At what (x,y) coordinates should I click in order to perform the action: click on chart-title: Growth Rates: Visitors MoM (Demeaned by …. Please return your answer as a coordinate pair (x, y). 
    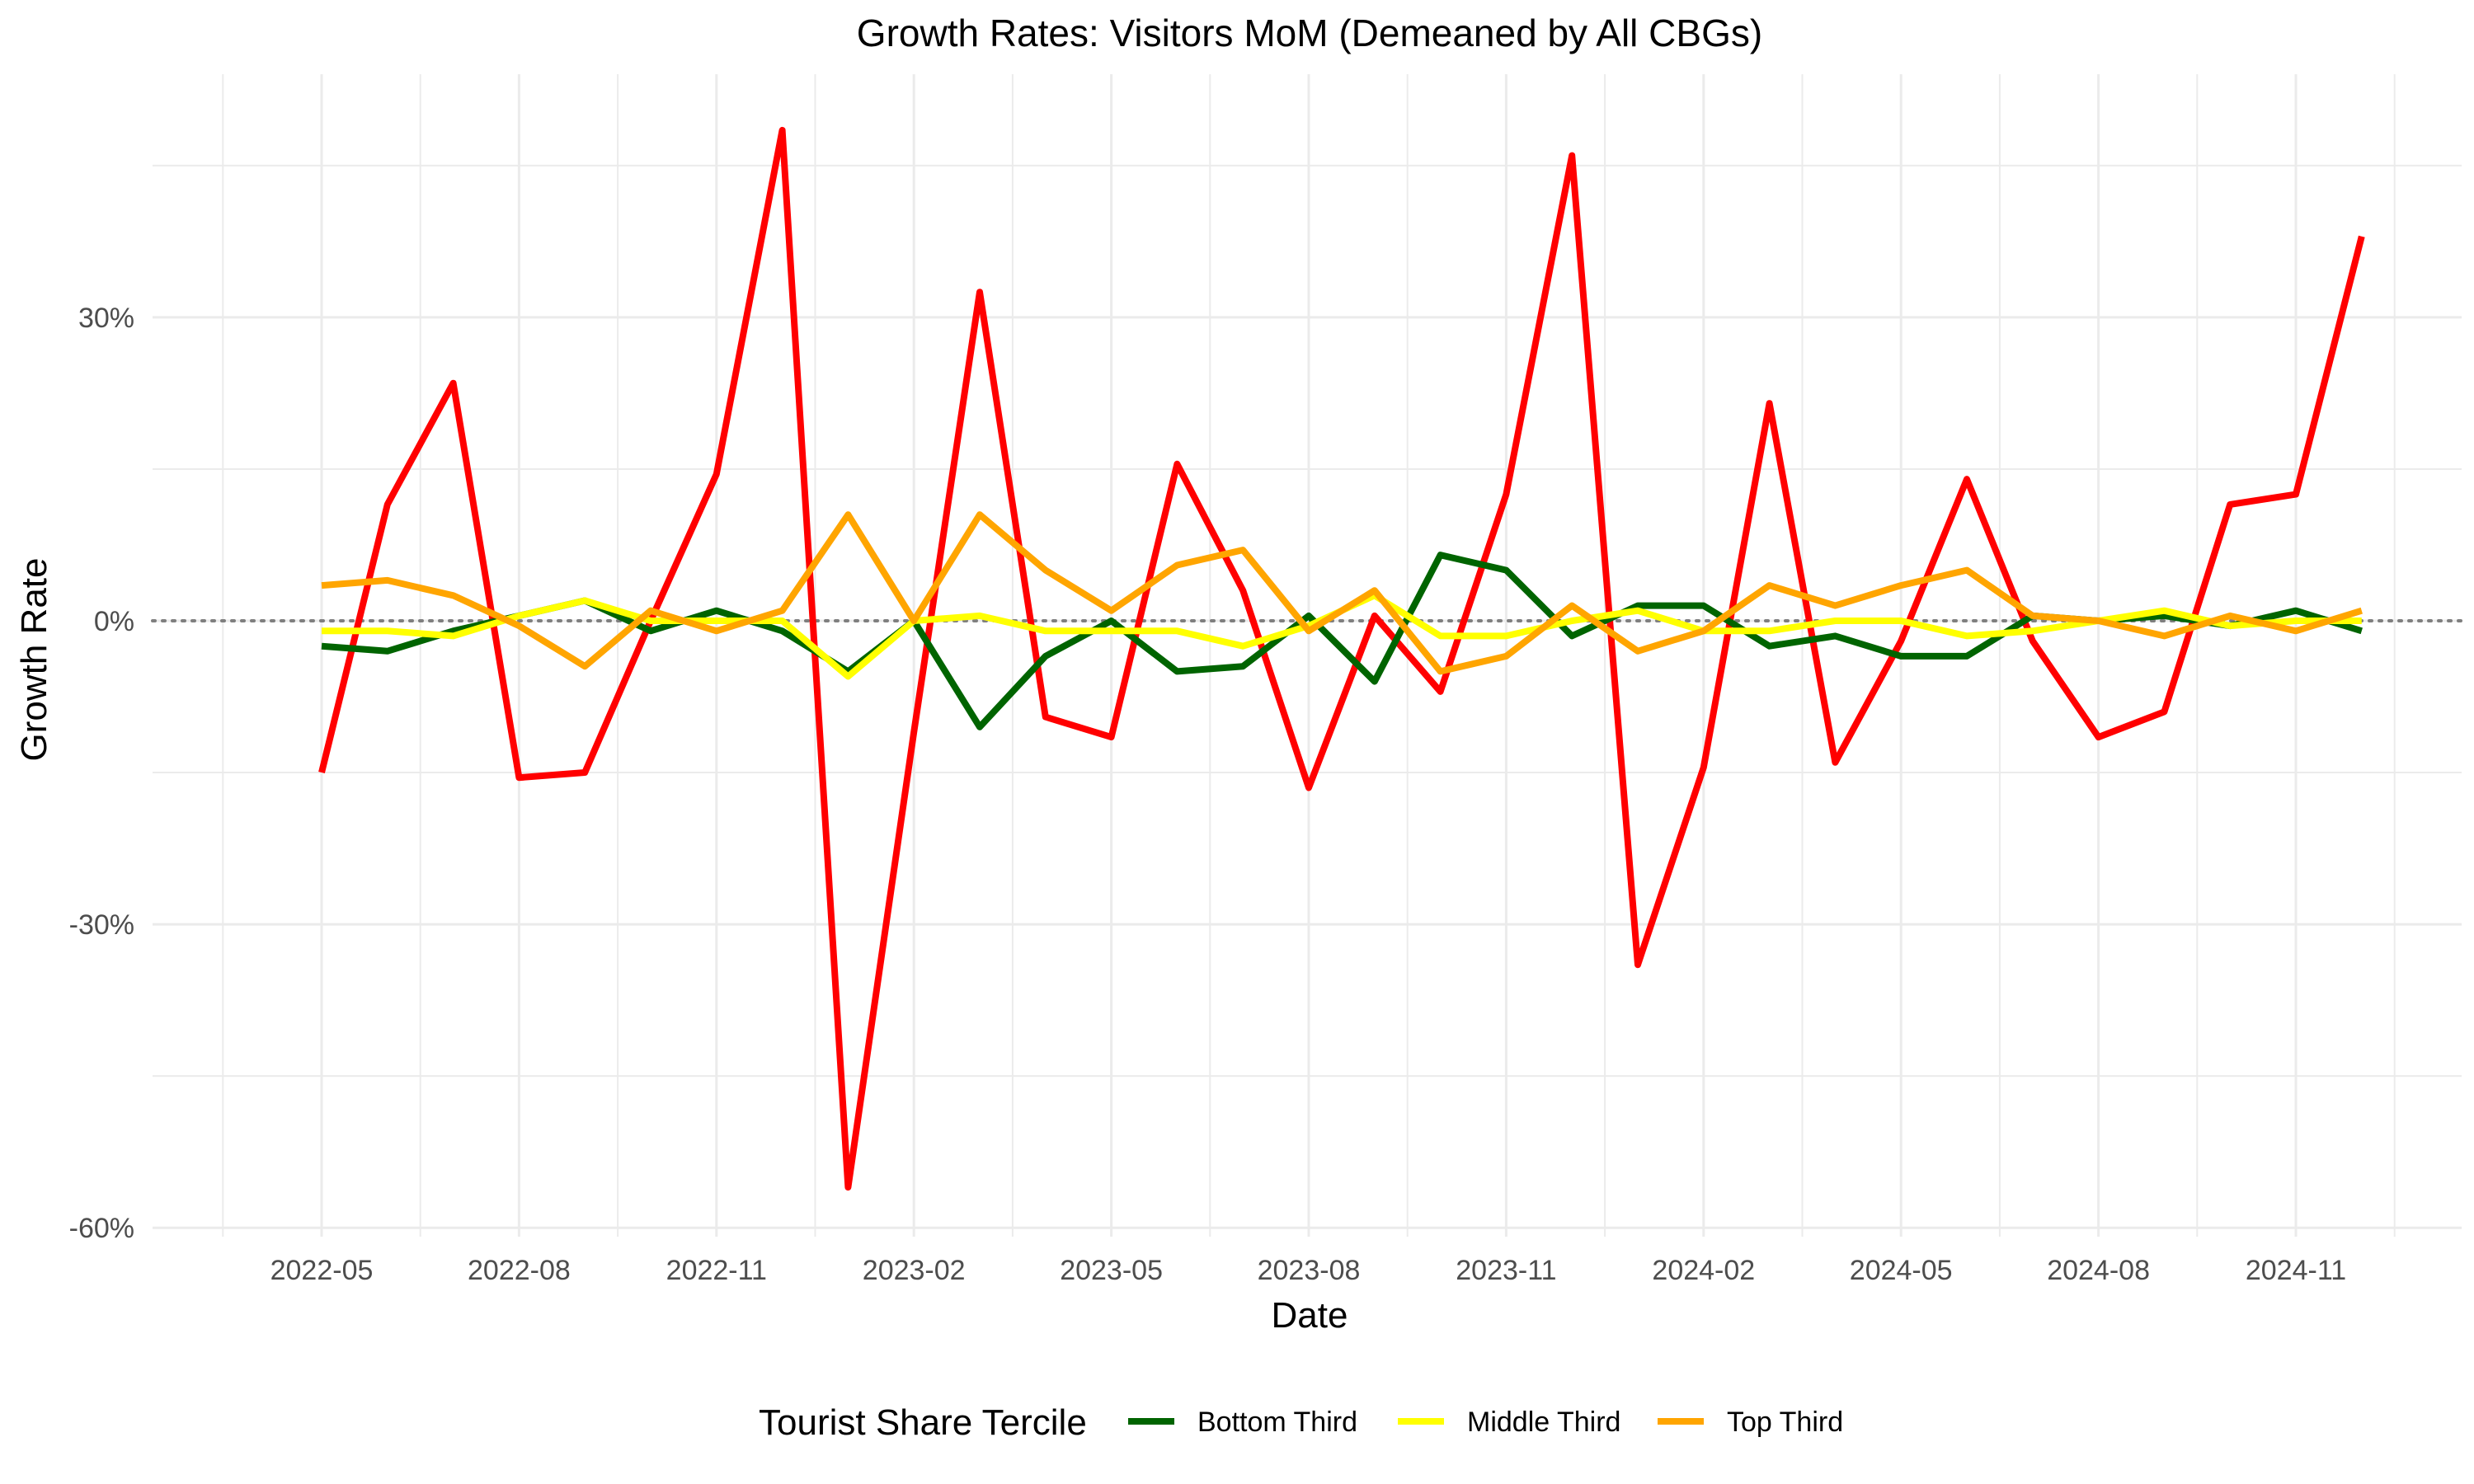
    Looking at the image, I should click on (1309, 33).